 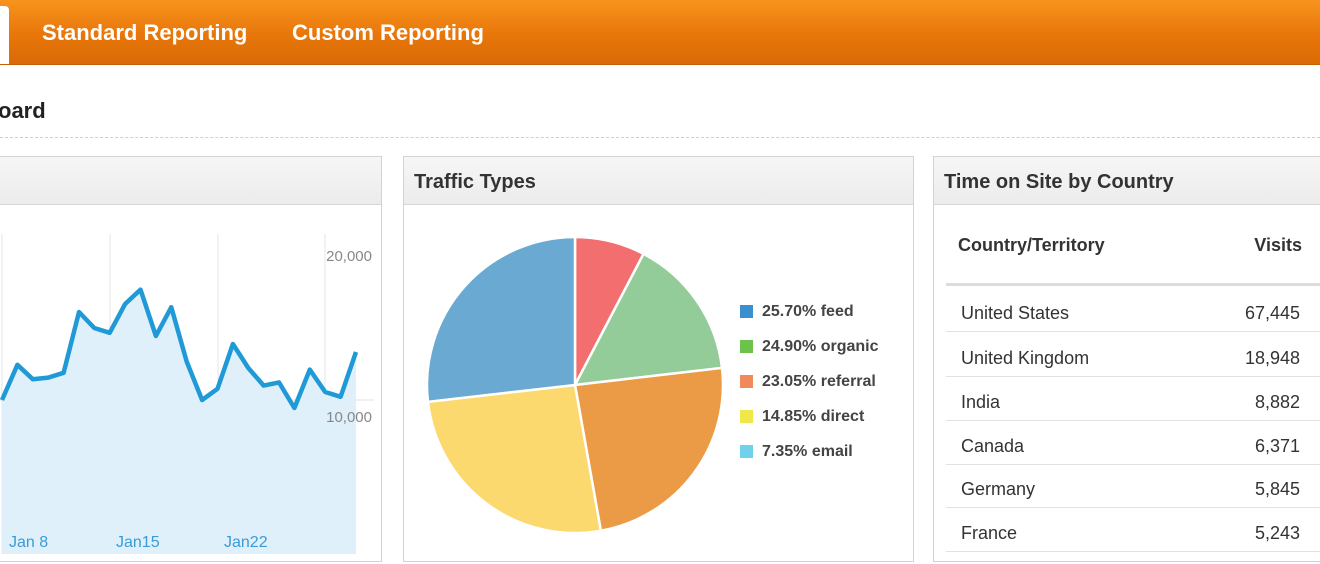 What do you see at coordinates (998, 489) in the screenshot?
I see `row-country: Germany` at bounding box center [998, 489].